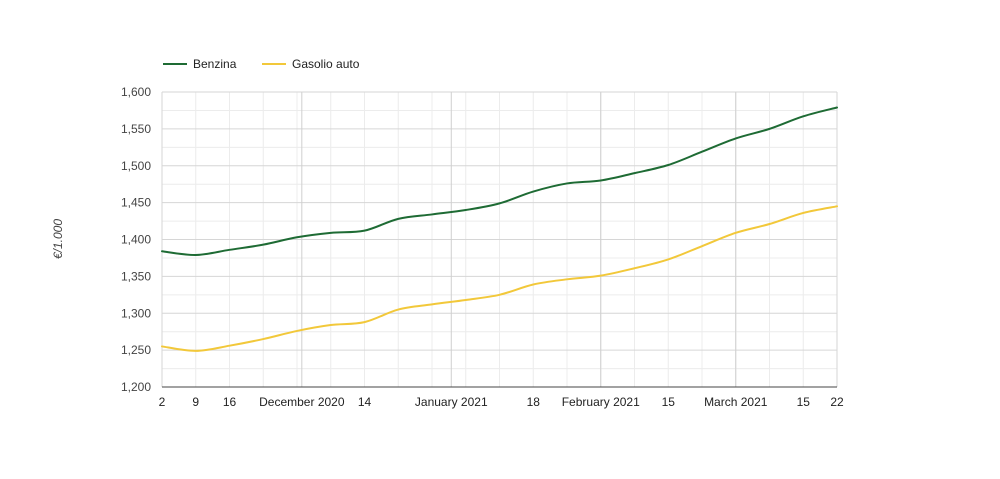 The image size is (1000, 479). What do you see at coordinates (736, 402) in the screenshot?
I see `x-tick-label: March 2021` at bounding box center [736, 402].